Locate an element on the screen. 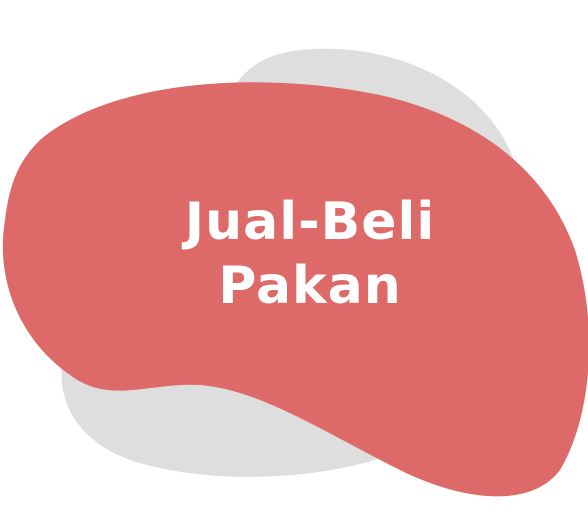 Image resolution: width=588 pixels, height=520 pixels. card-title: Jual-Beli Pakan is located at coordinates (310, 254).